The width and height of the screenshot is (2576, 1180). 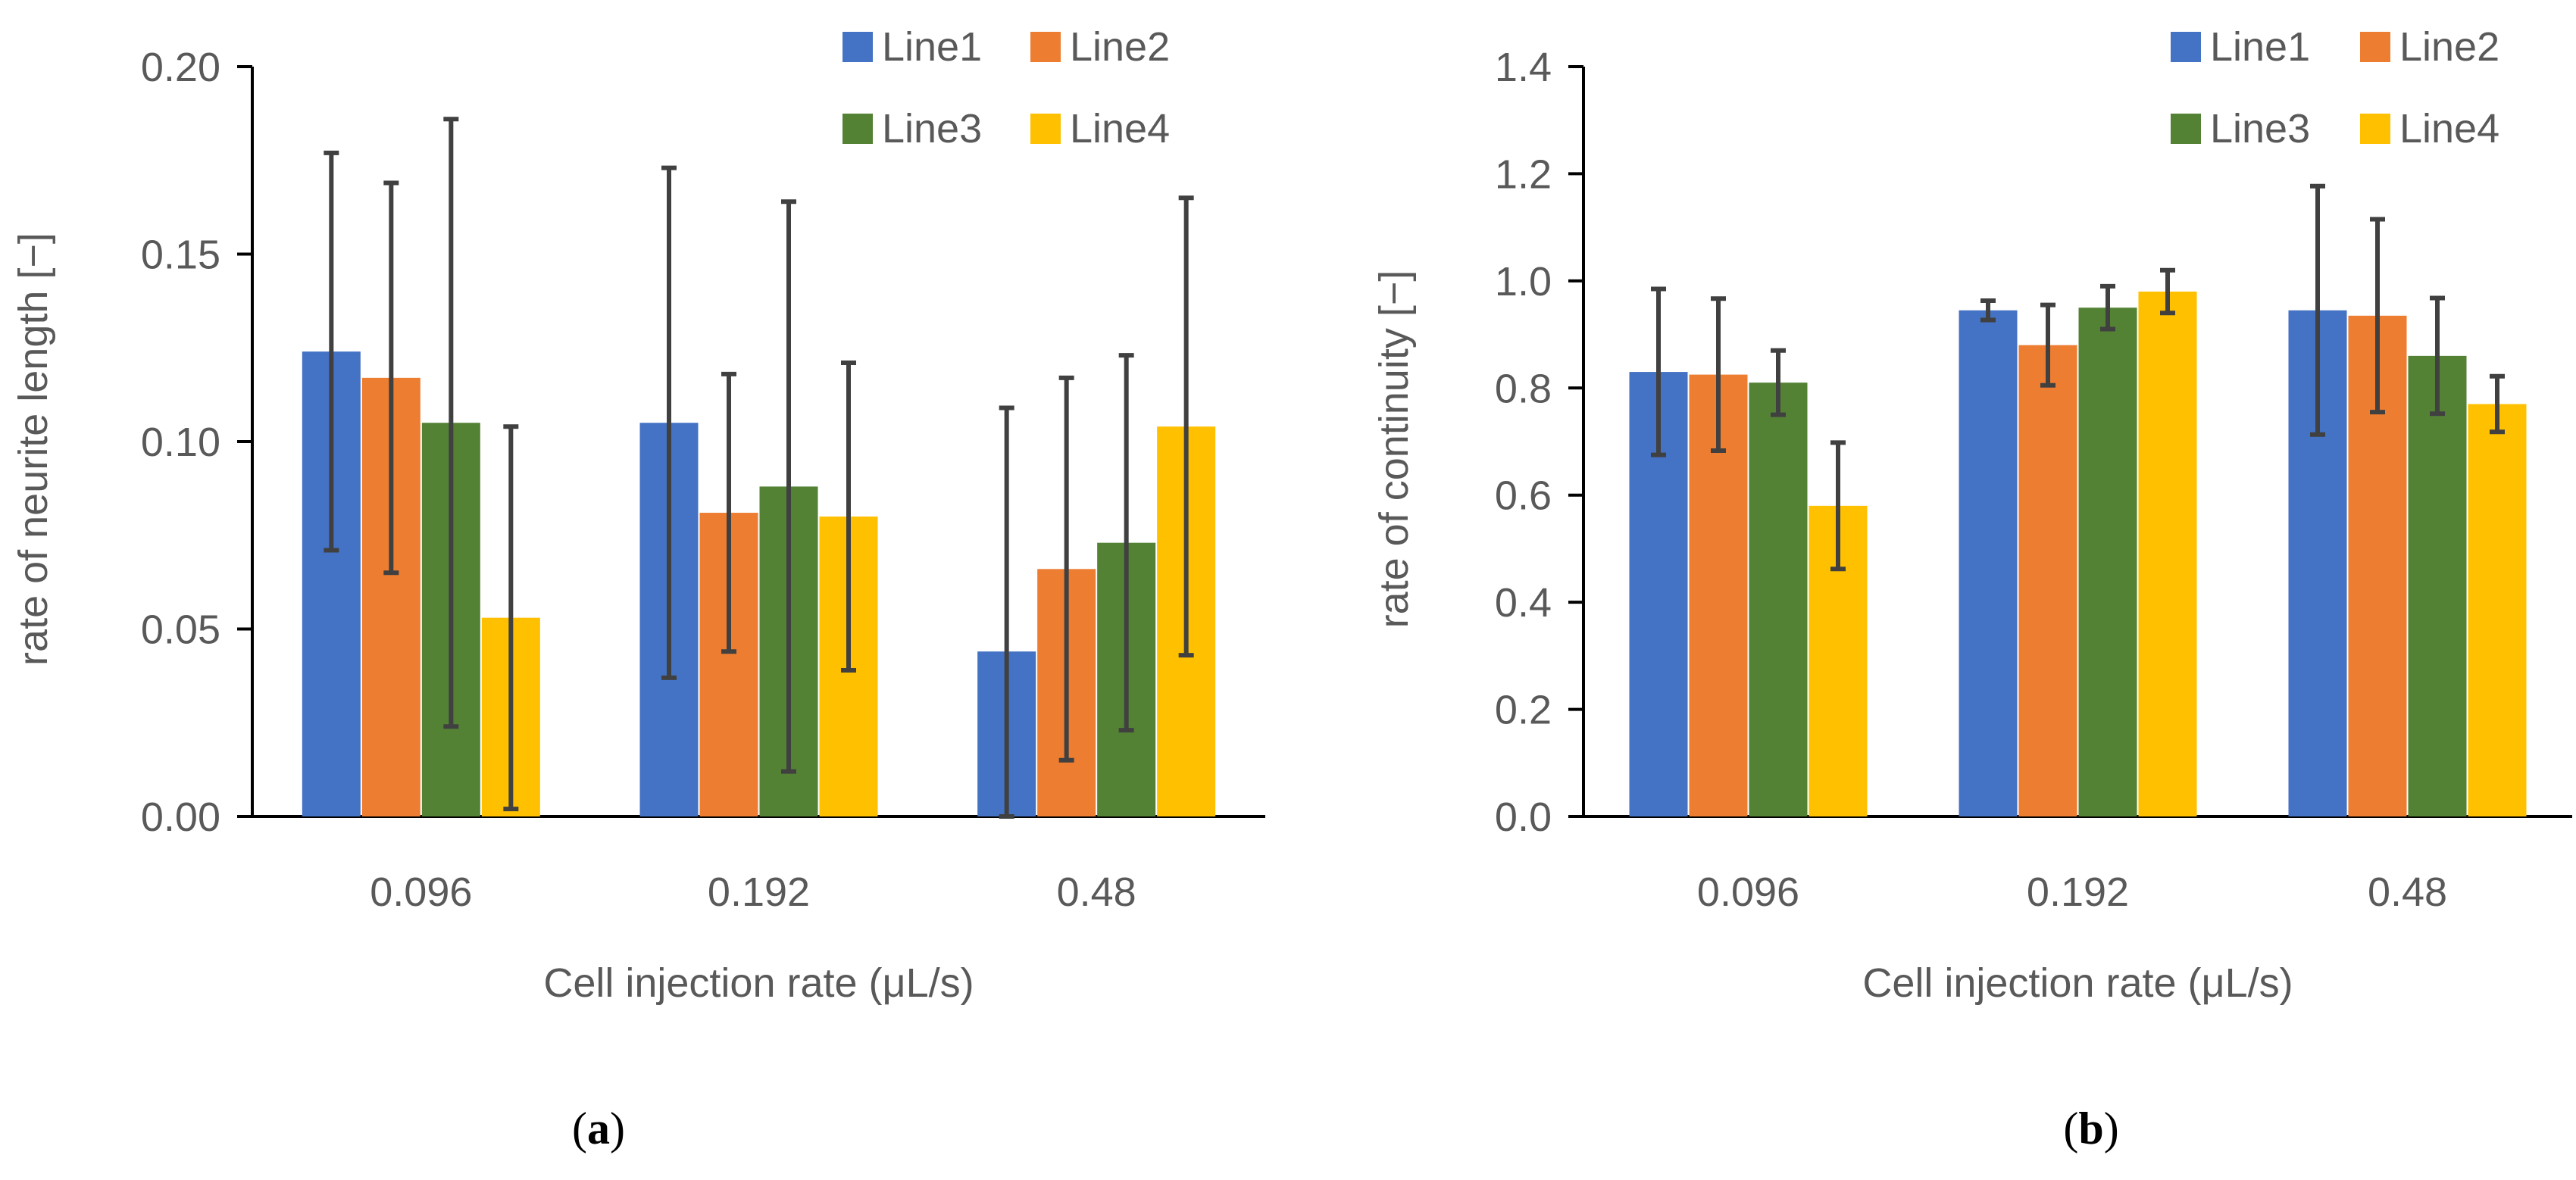 What do you see at coordinates (1523, 388) in the screenshot?
I see `y-tick-label: 0.8` at bounding box center [1523, 388].